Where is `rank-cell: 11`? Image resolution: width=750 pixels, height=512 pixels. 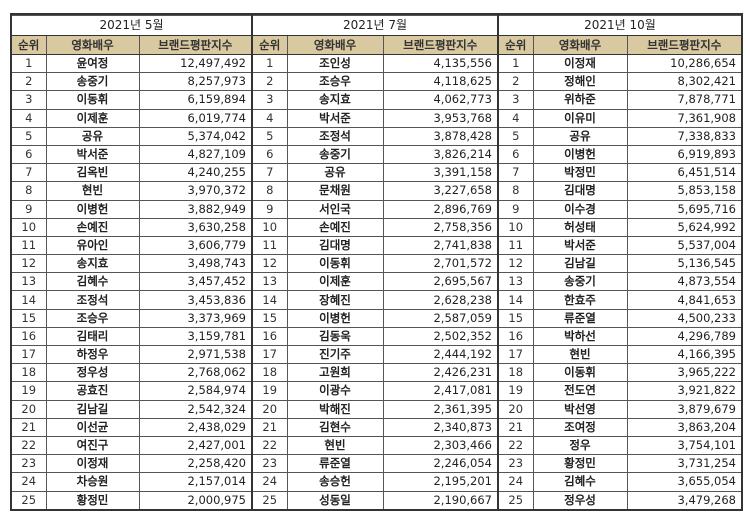 rank-cell: 11 is located at coordinates (516, 245).